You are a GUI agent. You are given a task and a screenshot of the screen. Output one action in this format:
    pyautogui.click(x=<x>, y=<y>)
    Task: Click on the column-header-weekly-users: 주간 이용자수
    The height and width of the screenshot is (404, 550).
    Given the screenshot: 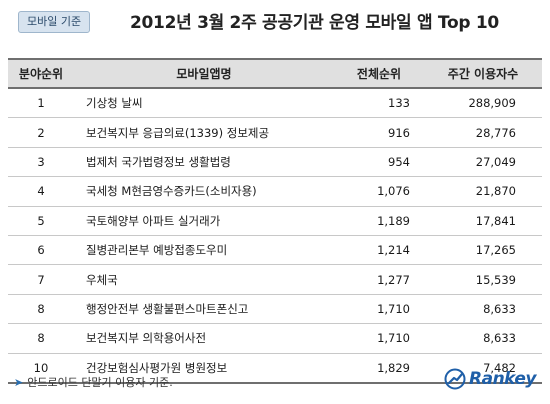 What is the action you would take?
    pyautogui.click(x=483, y=73)
    